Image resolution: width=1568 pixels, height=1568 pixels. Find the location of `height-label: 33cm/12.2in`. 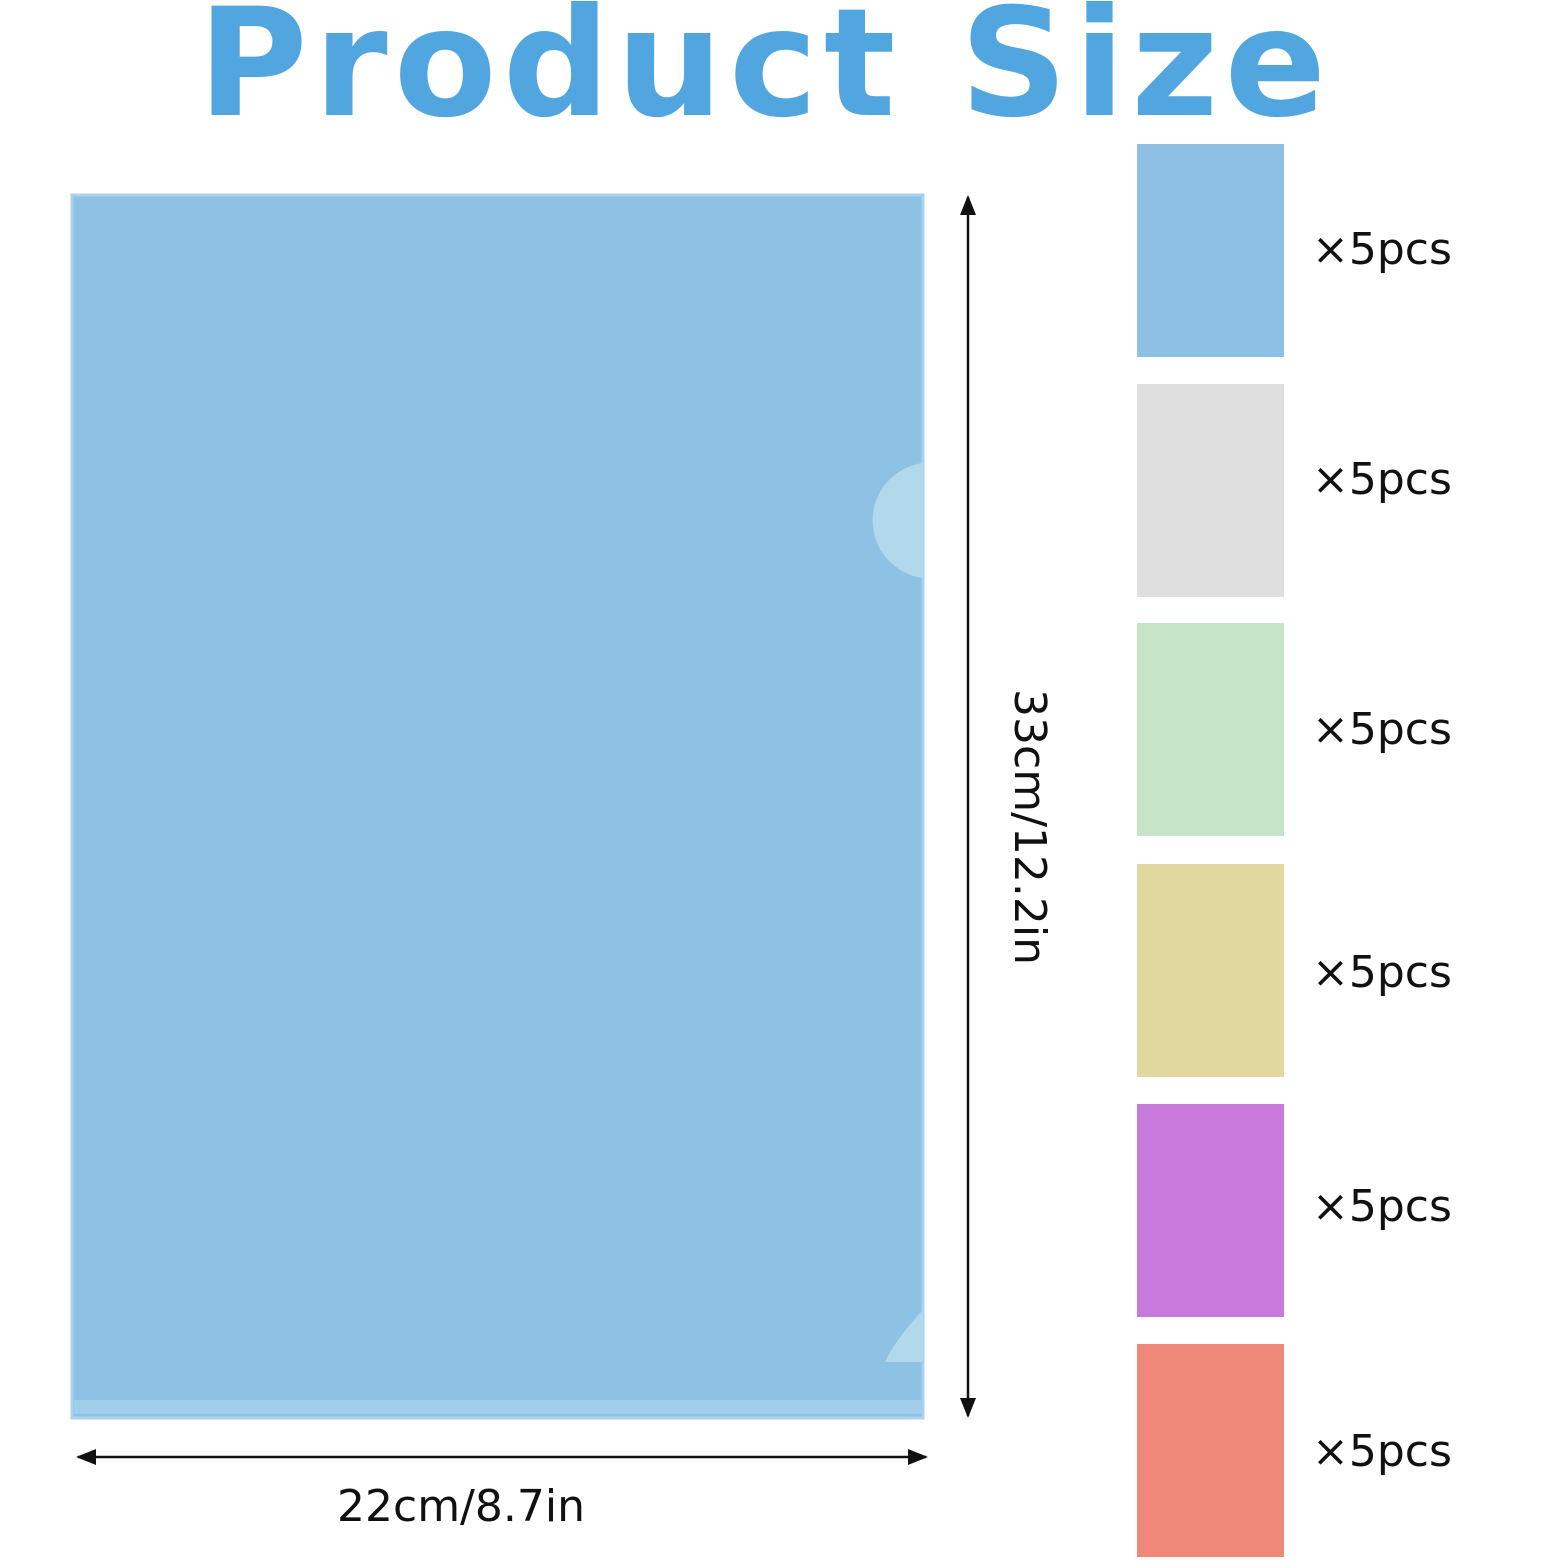

height-label: 33cm/12.2in is located at coordinates (1029, 827).